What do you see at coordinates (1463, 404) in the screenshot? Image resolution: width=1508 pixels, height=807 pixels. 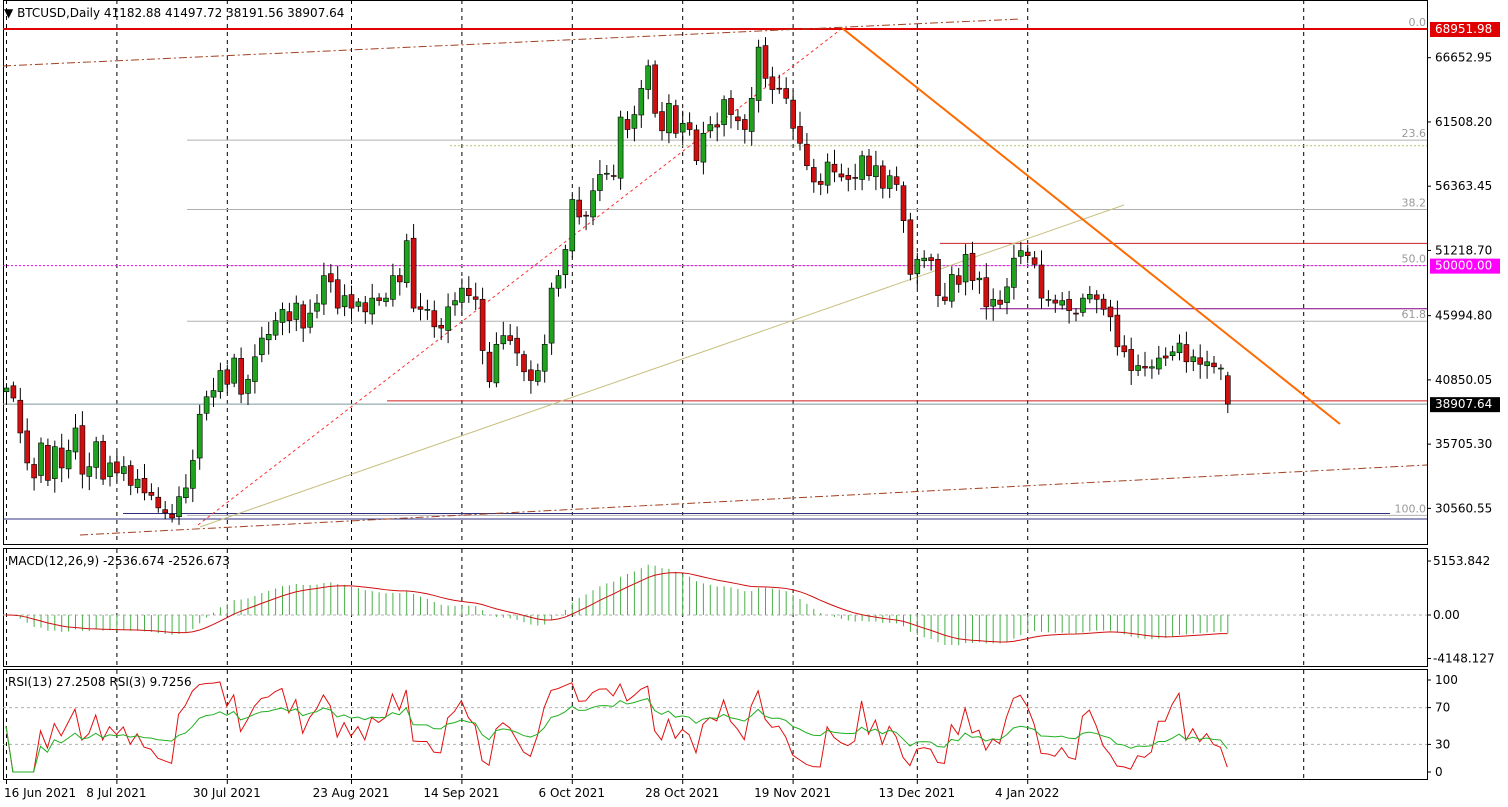 I see `price-label-text: 38907.64` at bounding box center [1463, 404].